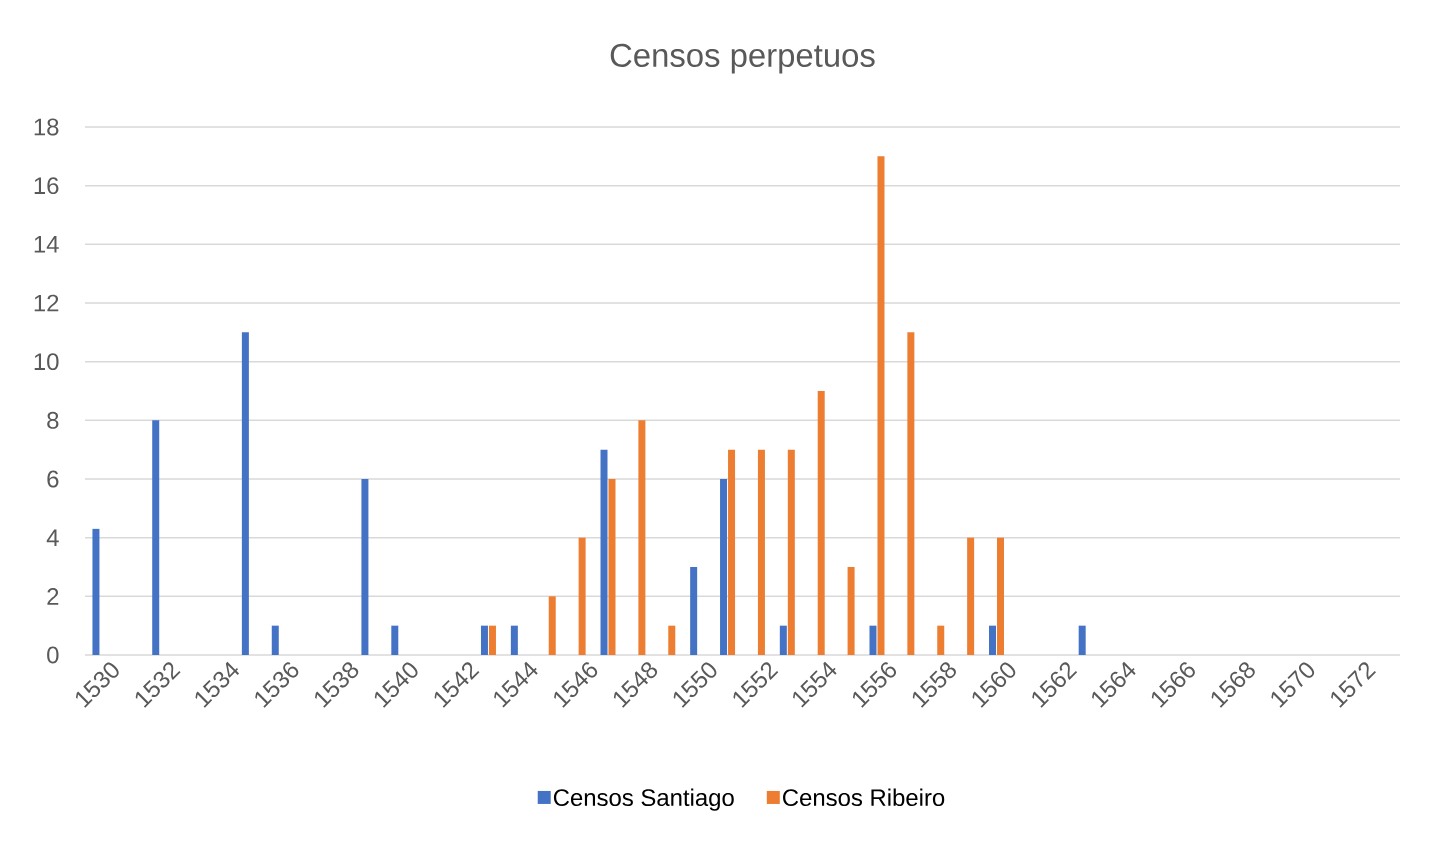 This screenshot has width=1449, height=846. Describe the element at coordinates (46, 362) in the screenshot. I see `y-tick-label: 10` at that location.